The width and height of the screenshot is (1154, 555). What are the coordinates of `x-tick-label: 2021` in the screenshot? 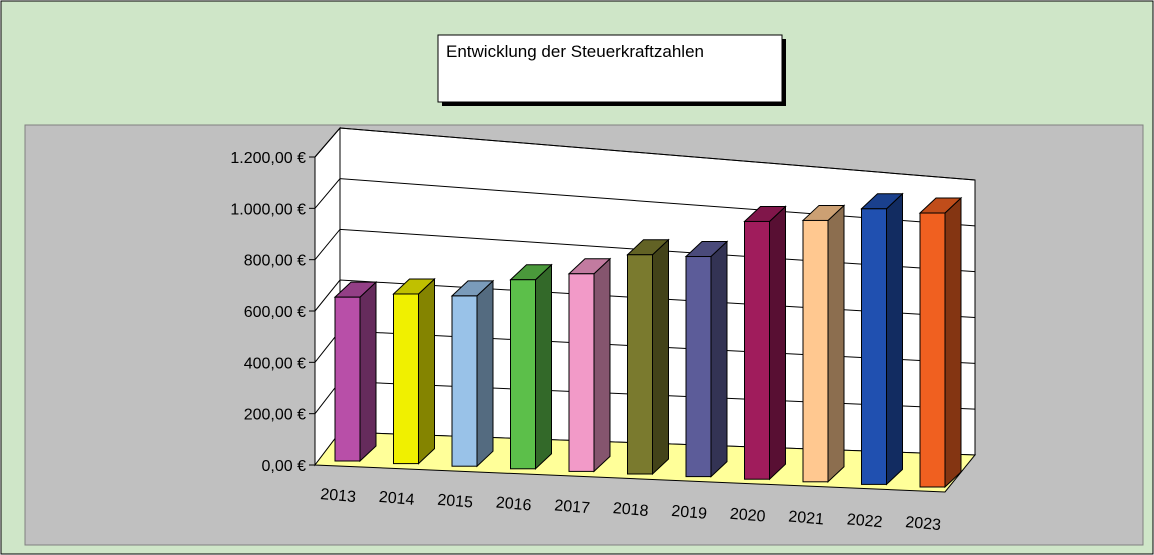 It's located at (806, 518).